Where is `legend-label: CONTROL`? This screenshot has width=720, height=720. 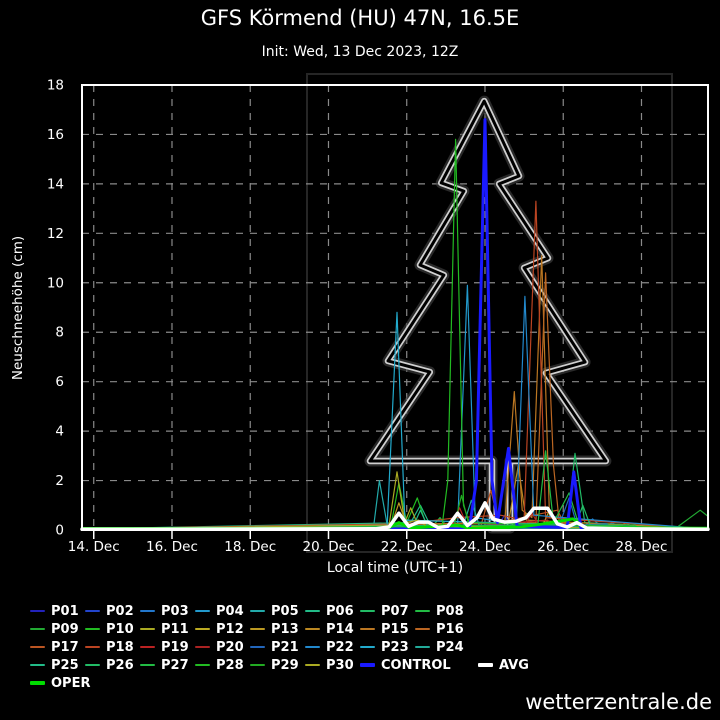
legend-label: CONTROL is located at coordinates (416, 665).